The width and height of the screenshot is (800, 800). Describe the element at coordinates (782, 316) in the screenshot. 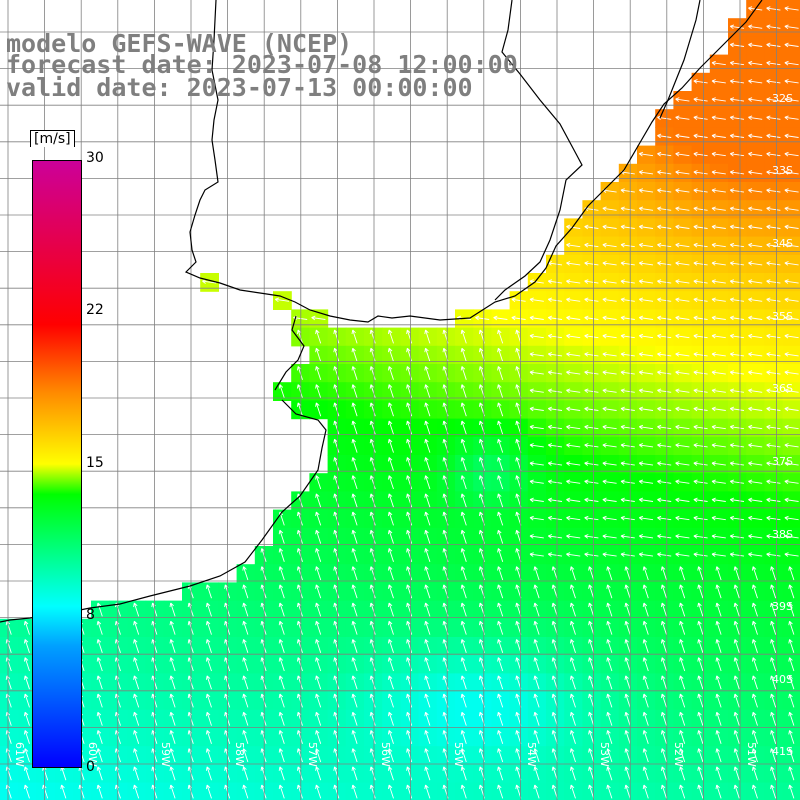

I see `lat-label: 35S` at that location.